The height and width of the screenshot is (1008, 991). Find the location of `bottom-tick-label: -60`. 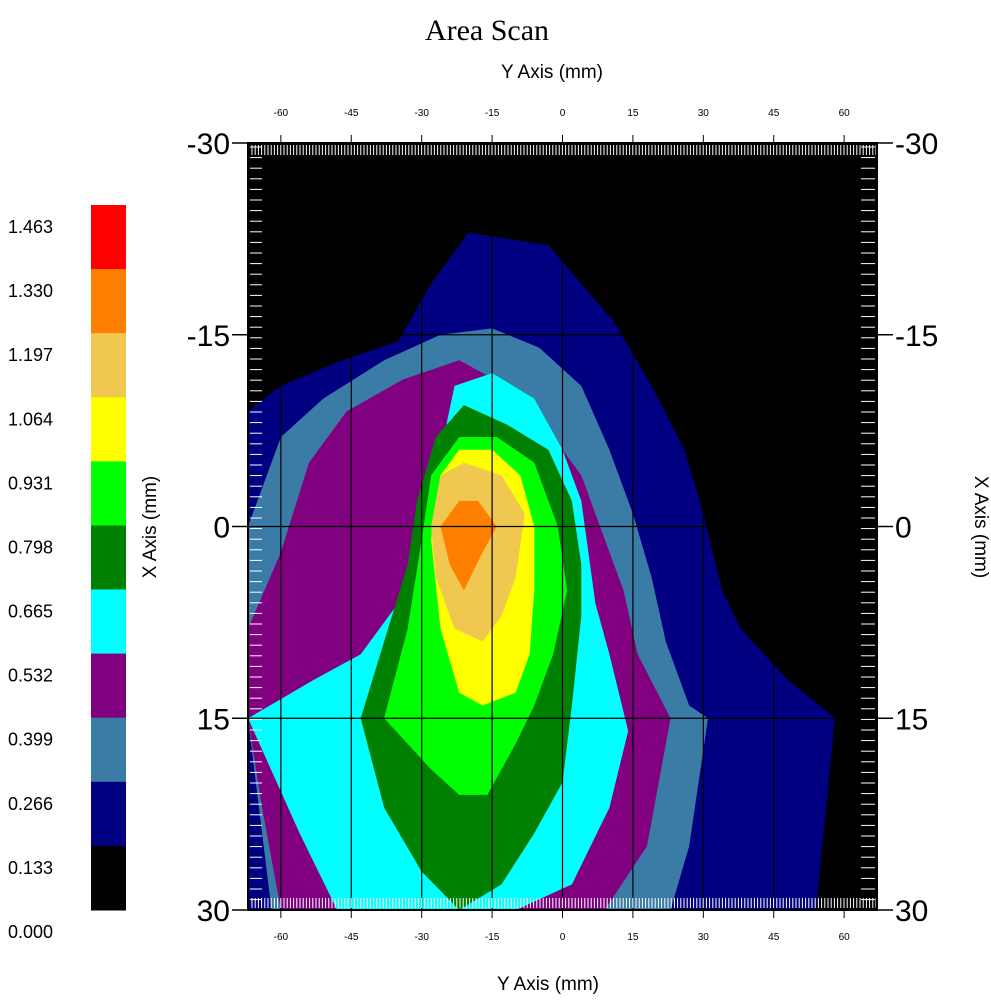

bottom-tick-label: -60 is located at coordinates (281, 937).